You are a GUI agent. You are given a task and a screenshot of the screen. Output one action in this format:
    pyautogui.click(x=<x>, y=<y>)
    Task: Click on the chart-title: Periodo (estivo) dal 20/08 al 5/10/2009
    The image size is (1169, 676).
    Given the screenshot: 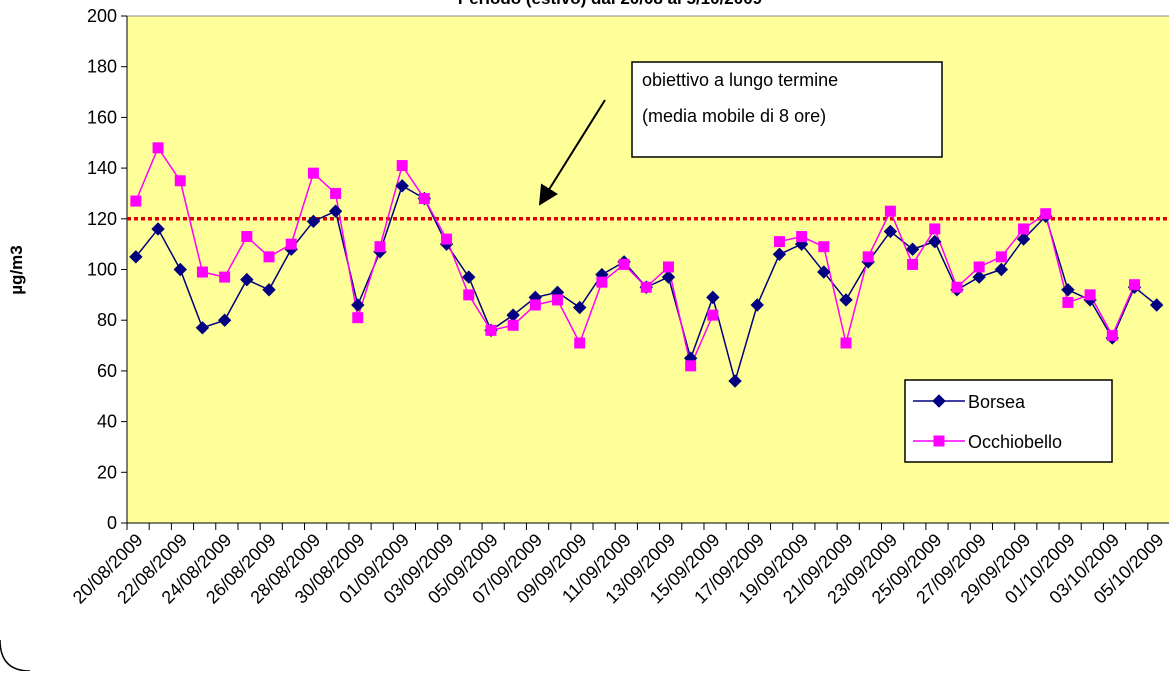 What is the action you would take?
    pyautogui.click(x=610, y=4)
    